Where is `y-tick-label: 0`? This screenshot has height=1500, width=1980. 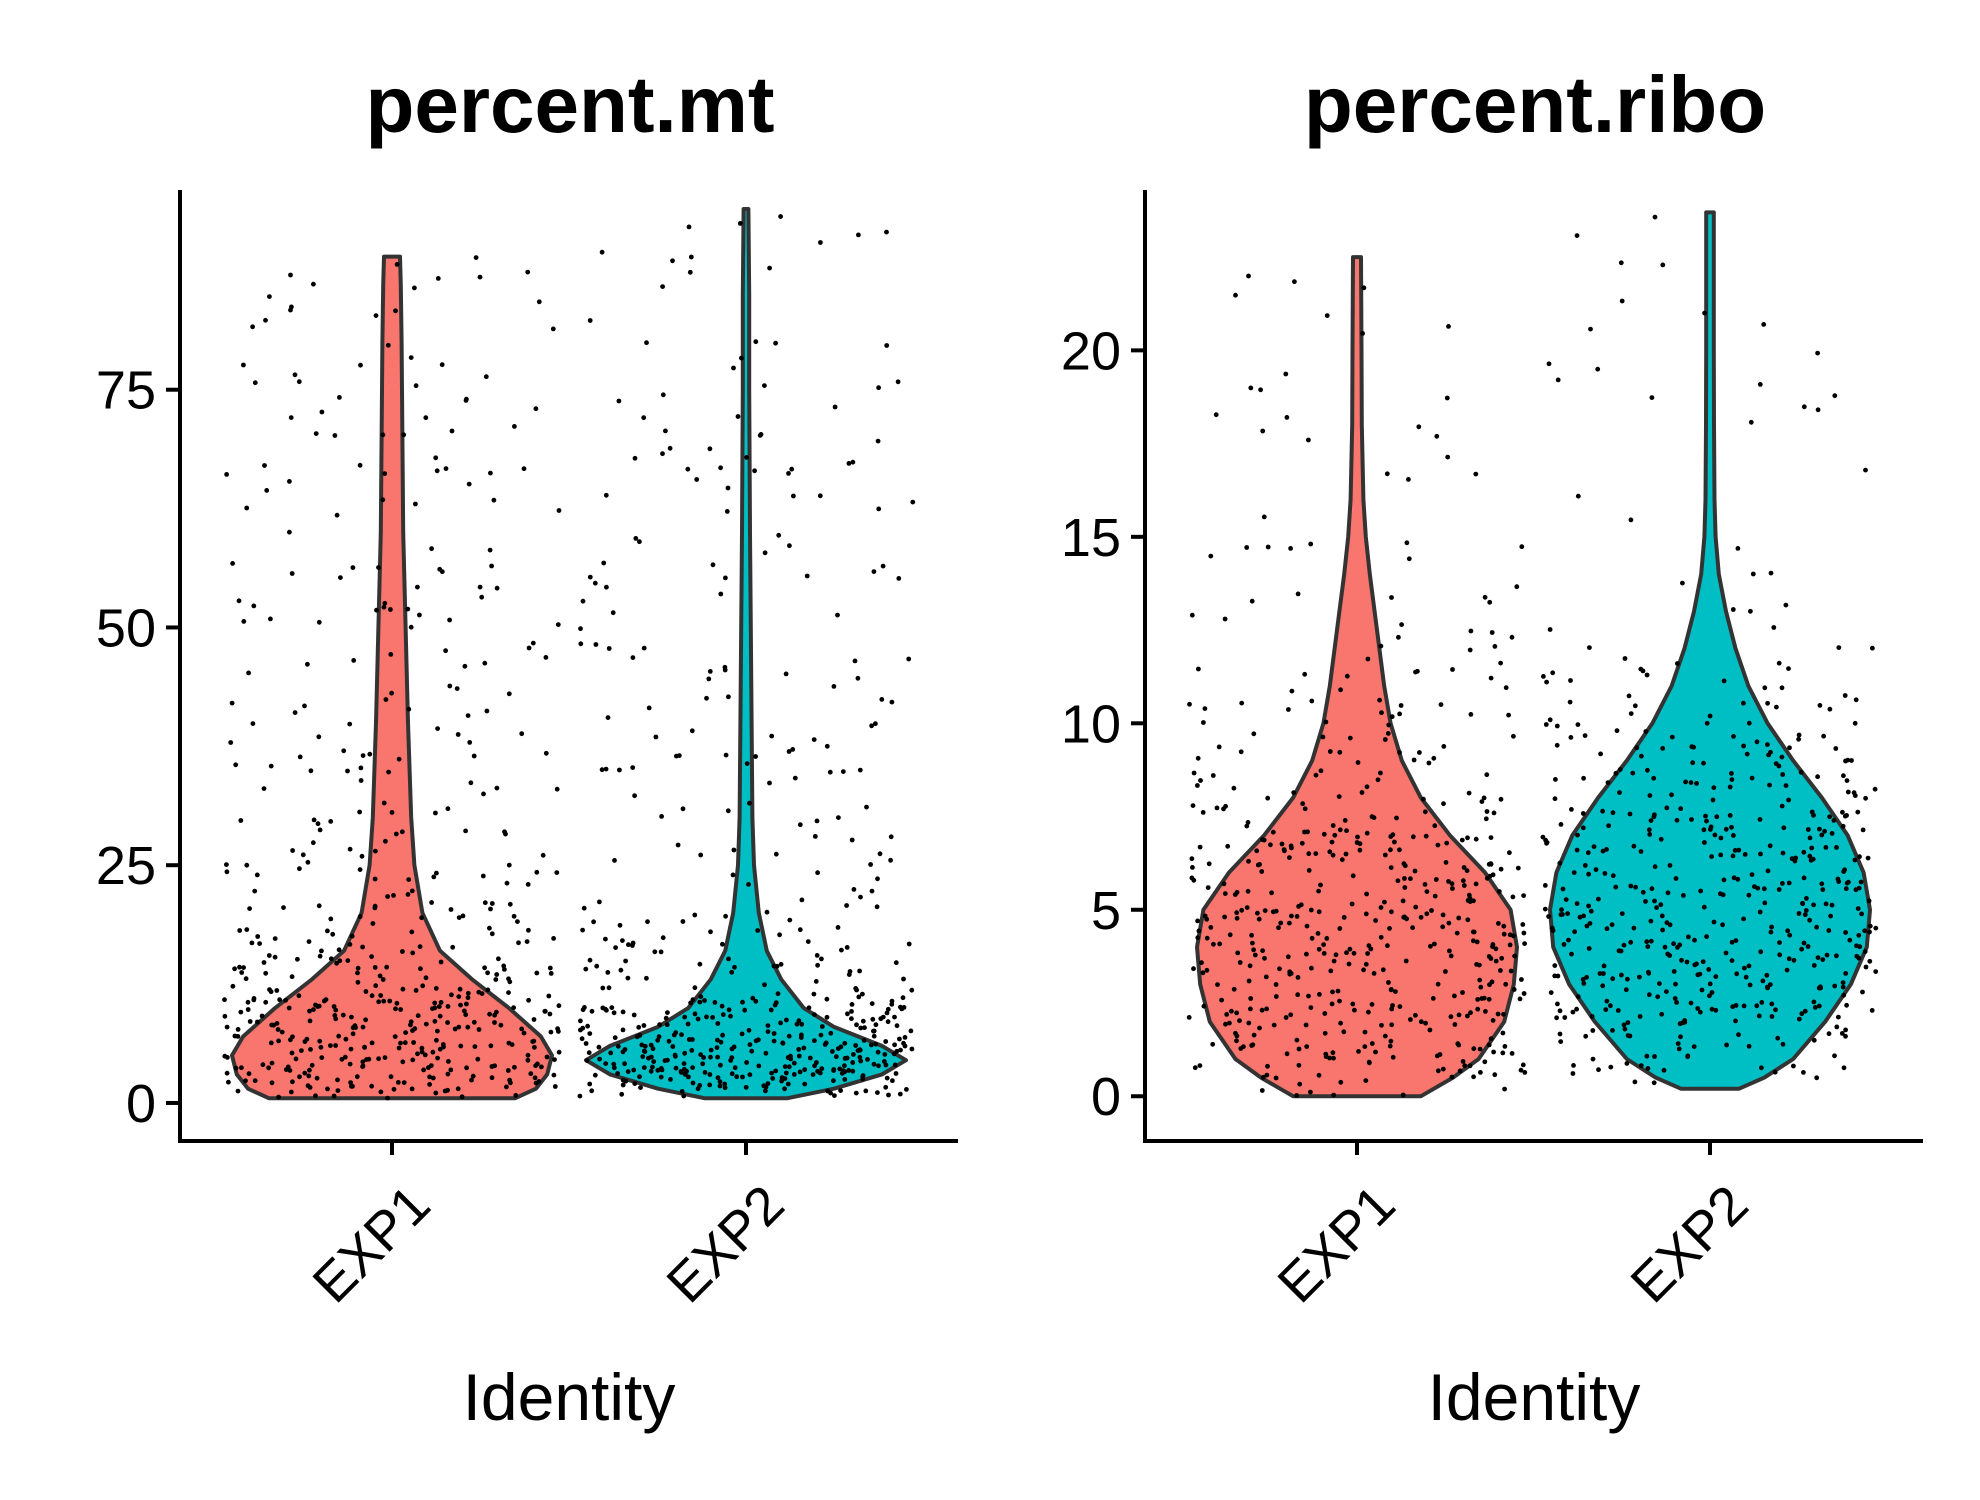
y-tick-label: 0 is located at coordinates (141, 1104).